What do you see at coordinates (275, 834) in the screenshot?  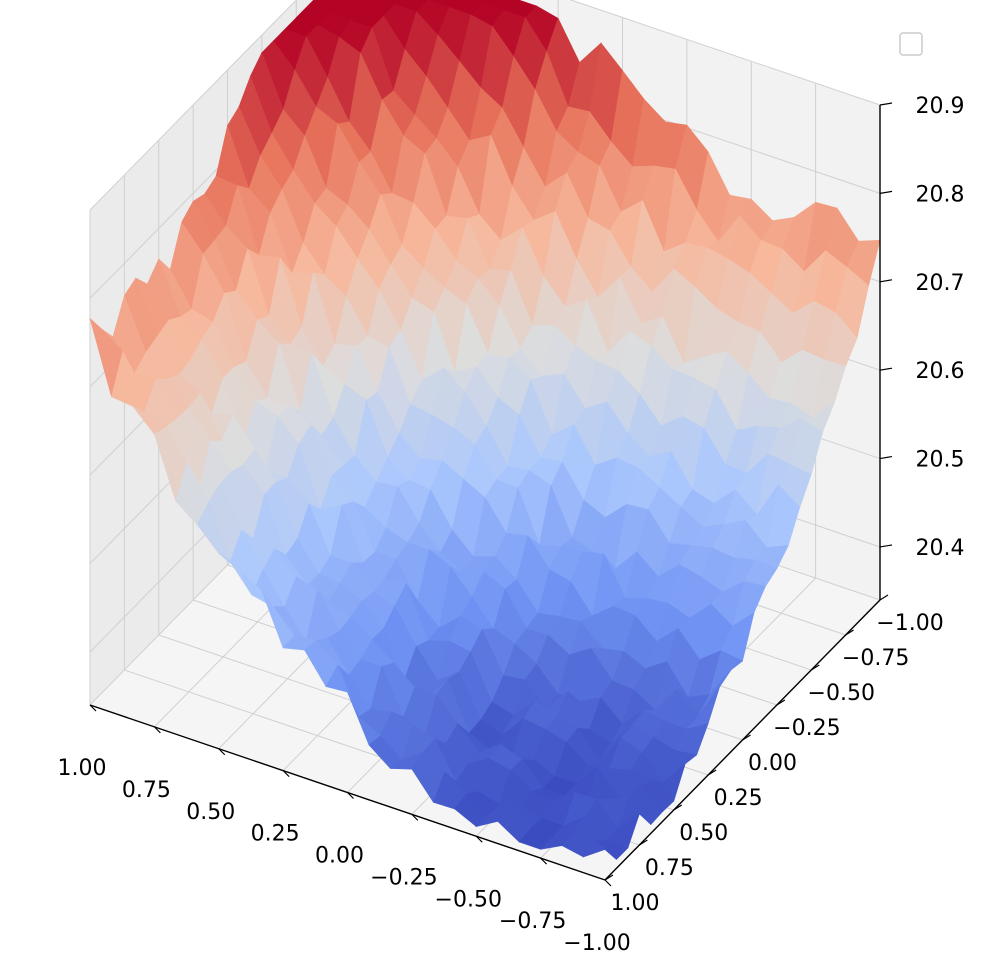 I see `x-tick-label: 0.25` at bounding box center [275, 834].